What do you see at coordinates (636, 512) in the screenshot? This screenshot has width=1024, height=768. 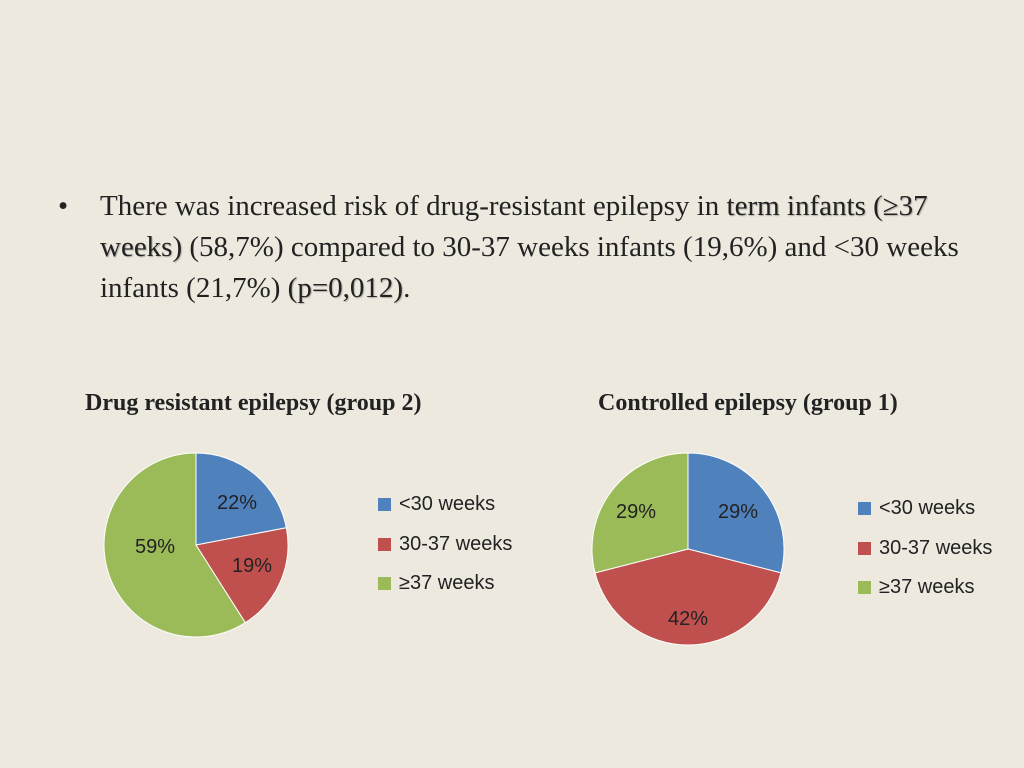 I see `pie-data-label-ge37: 29%` at bounding box center [636, 512].